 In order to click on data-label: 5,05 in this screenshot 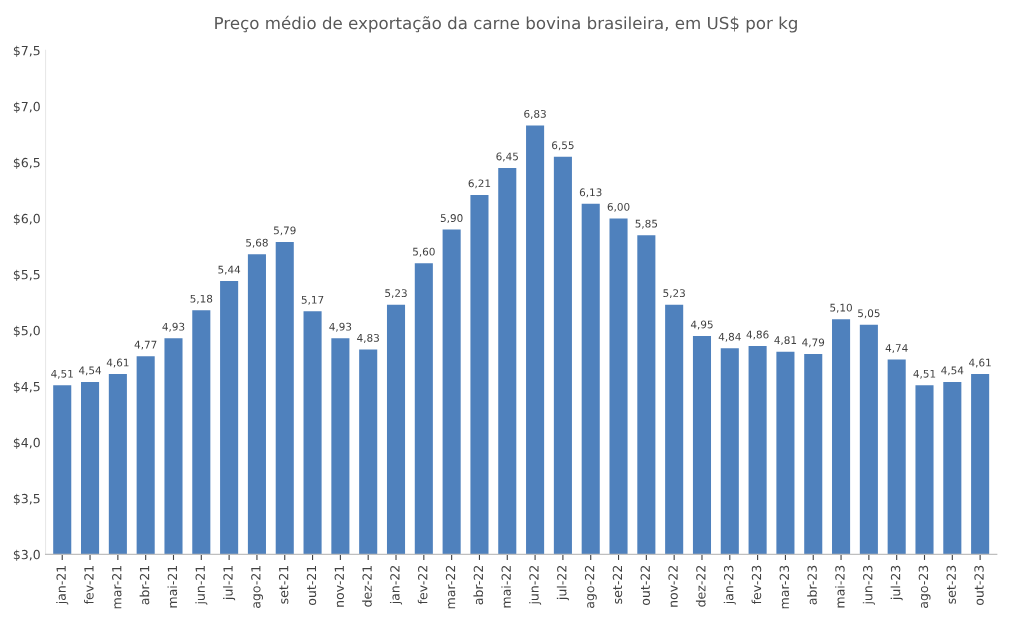, I will do `click(869, 314)`.